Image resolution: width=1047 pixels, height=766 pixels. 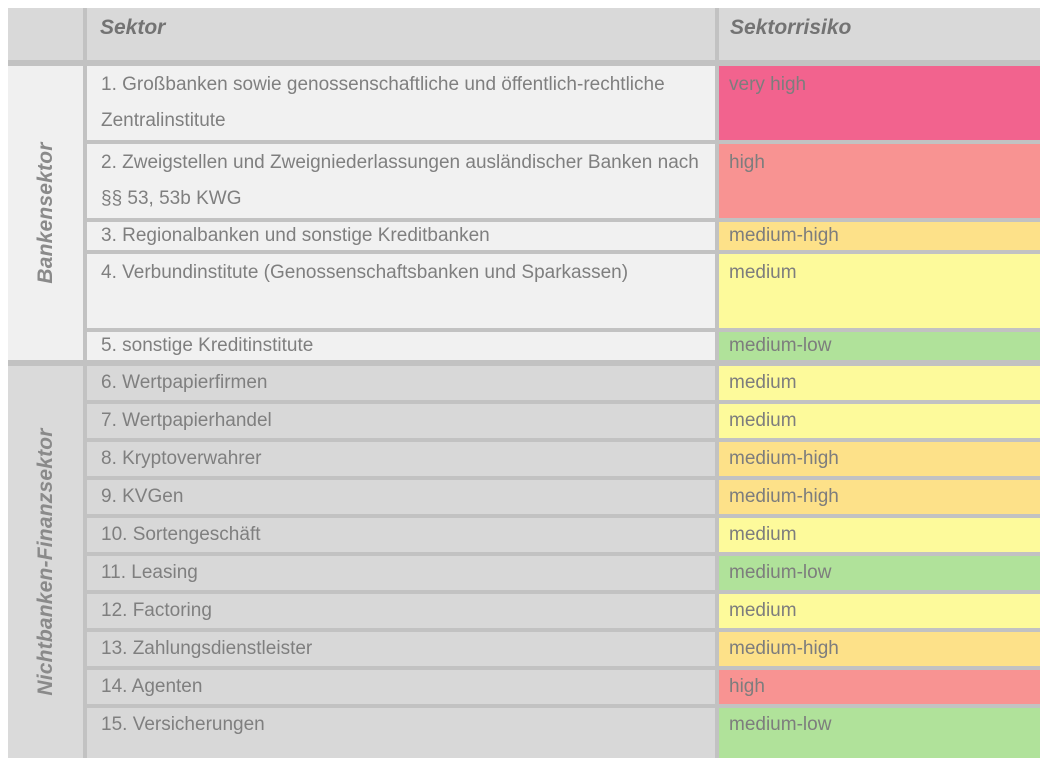 What do you see at coordinates (401, 34) in the screenshot?
I see `column-header-sektor: Sektor` at bounding box center [401, 34].